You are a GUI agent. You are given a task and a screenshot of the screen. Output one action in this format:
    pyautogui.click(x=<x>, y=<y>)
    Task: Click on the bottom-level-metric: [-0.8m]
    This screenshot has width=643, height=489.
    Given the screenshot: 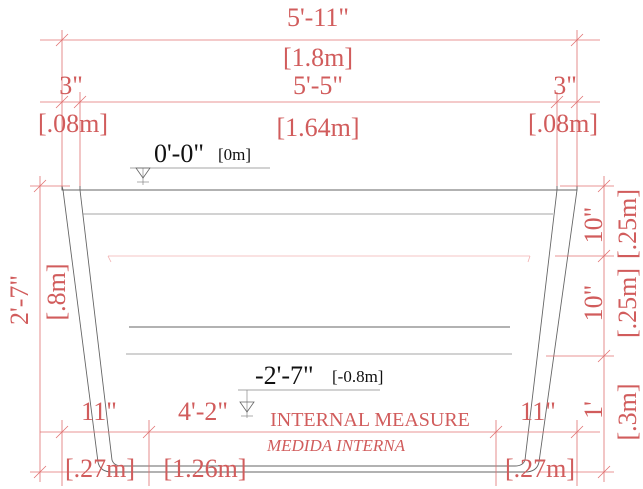 What is the action you would take?
    pyautogui.click(x=357, y=376)
    